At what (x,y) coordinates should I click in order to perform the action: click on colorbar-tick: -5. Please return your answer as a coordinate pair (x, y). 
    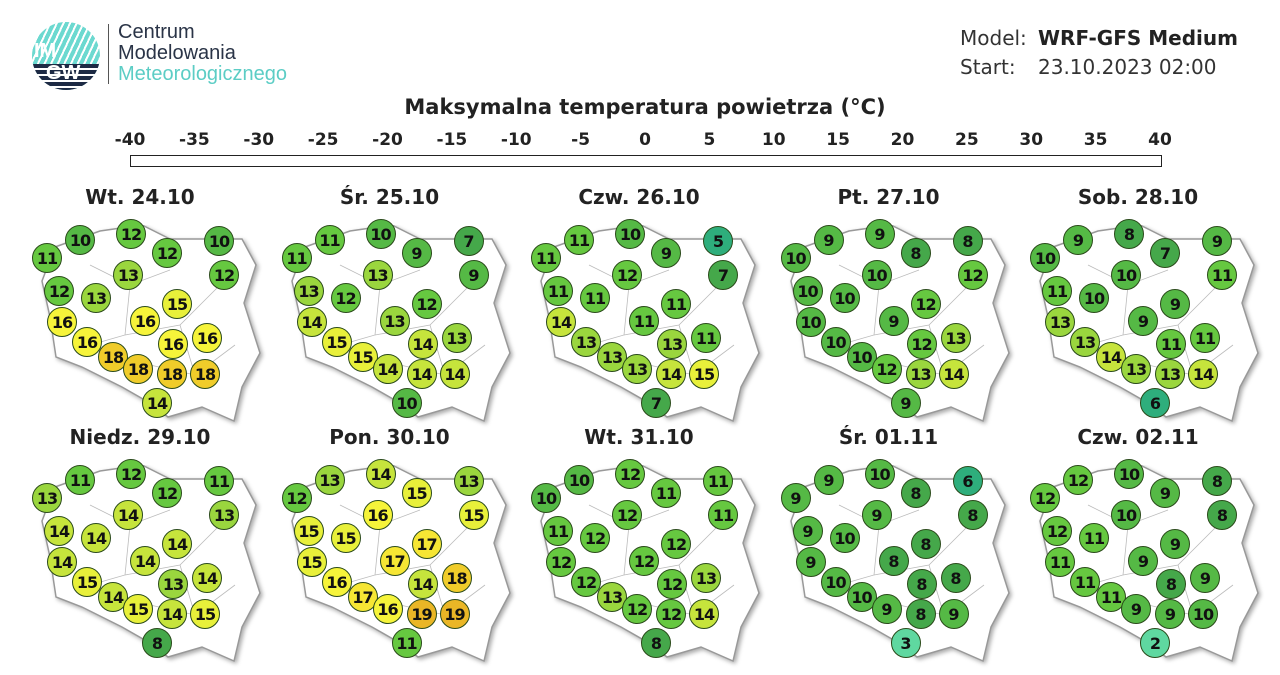
    Looking at the image, I should click on (581, 140).